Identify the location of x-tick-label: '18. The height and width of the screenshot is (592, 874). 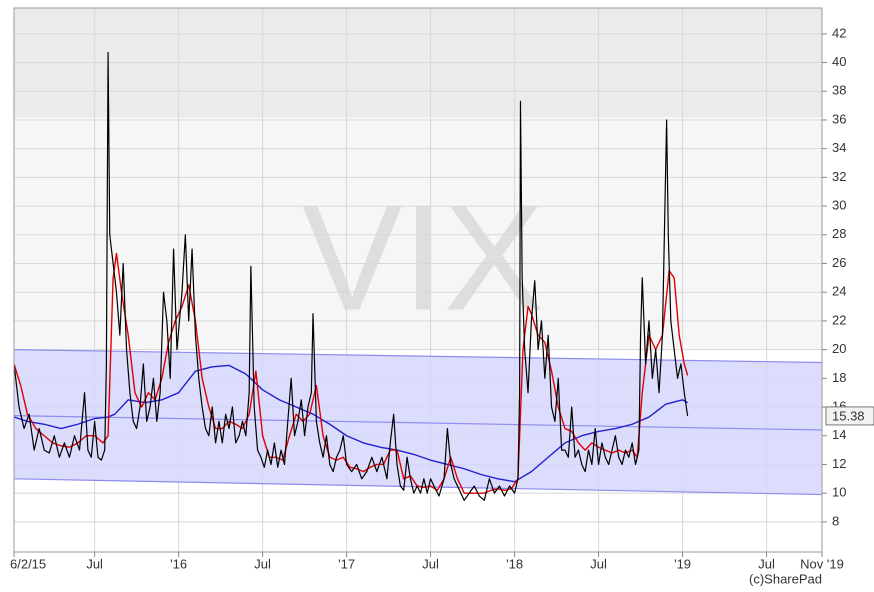
(514, 563).